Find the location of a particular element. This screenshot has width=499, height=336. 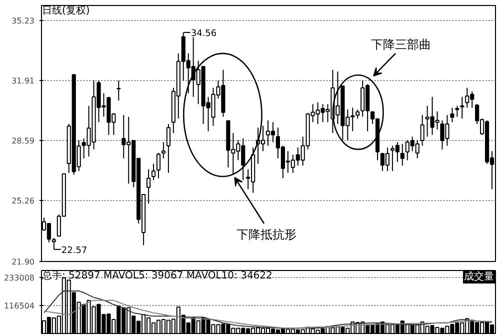

chart-title: 日线(复权) is located at coordinates (66, 10).